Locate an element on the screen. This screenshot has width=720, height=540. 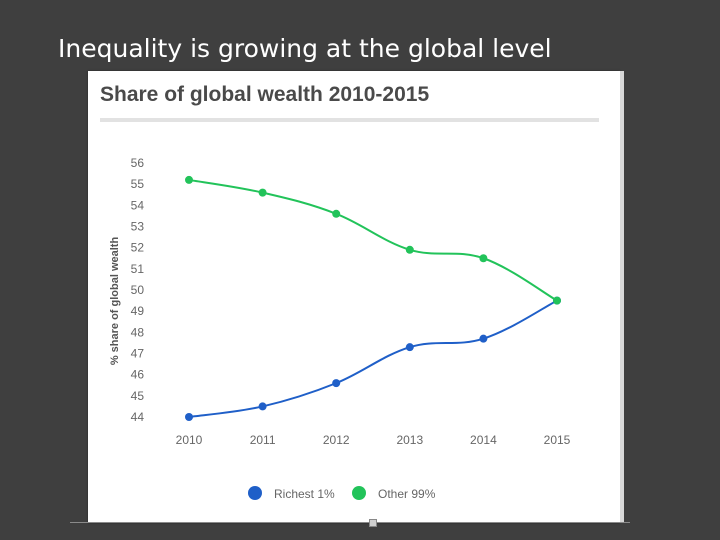
y-tick-label: 48 is located at coordinates (138, 332).